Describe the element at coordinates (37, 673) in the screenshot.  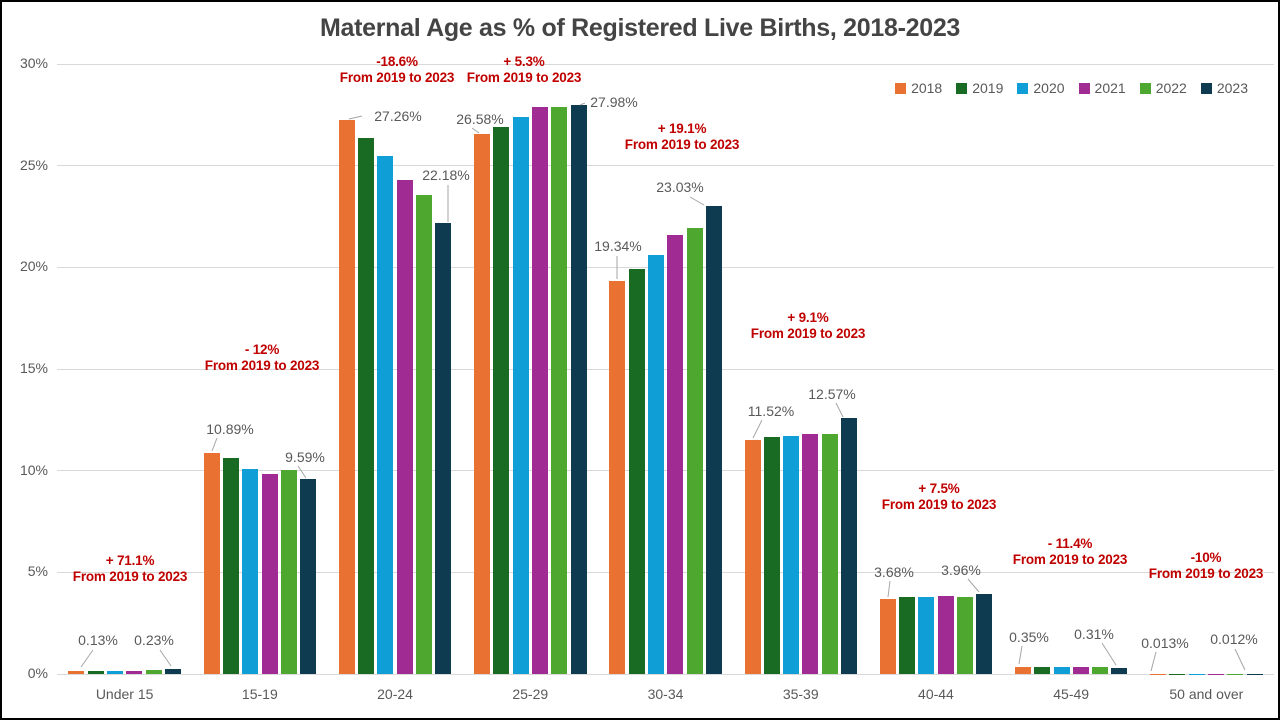
I see `y-axis-tick-label: 0%` at that location.